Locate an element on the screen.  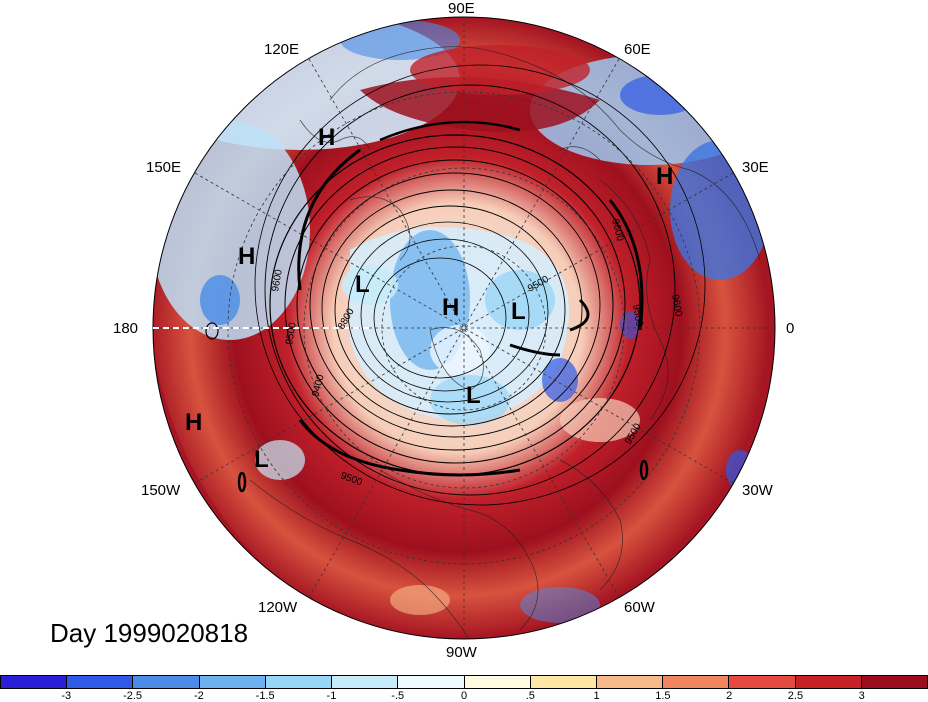
colorbar-tick-label: -.5 is located at coordinates (398, 696).